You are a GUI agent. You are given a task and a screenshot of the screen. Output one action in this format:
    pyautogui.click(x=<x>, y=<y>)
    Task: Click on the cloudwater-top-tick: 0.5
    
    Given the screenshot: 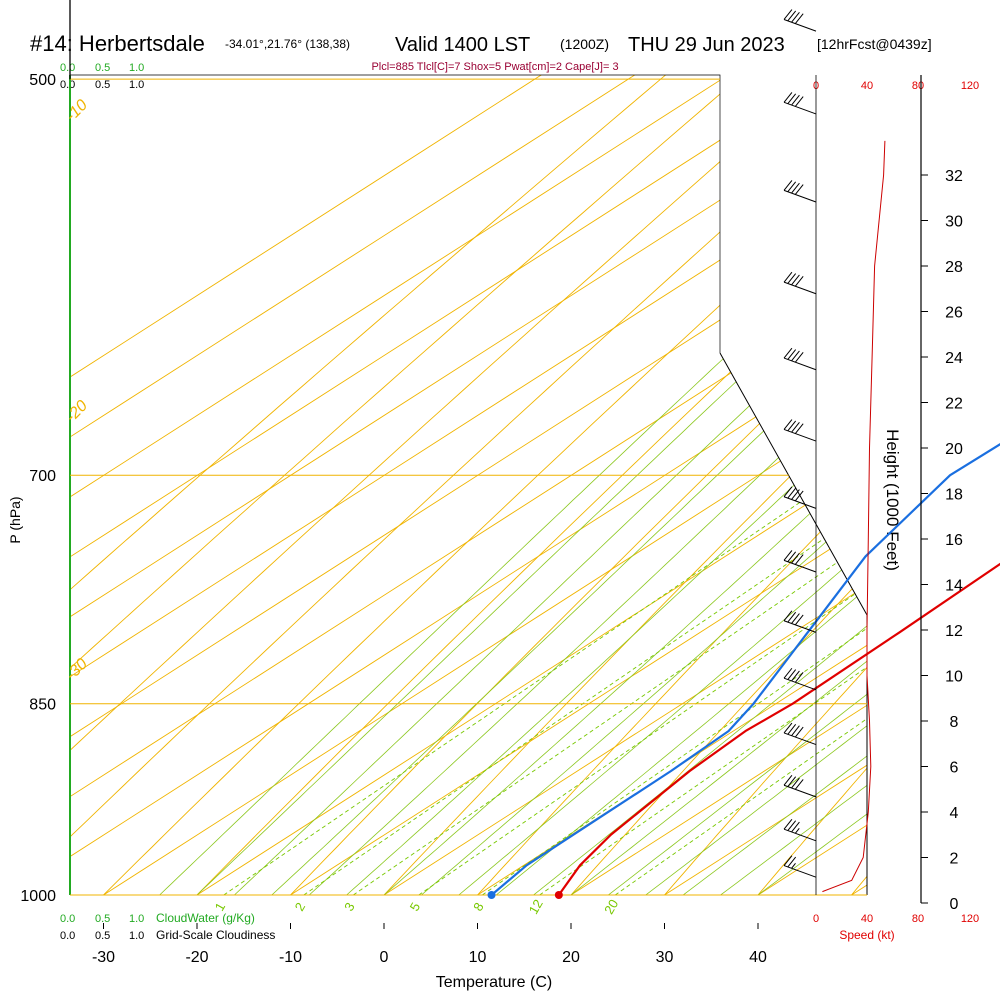 What is the action you would take?
    pyautogui.click(x=102, y=68)
    